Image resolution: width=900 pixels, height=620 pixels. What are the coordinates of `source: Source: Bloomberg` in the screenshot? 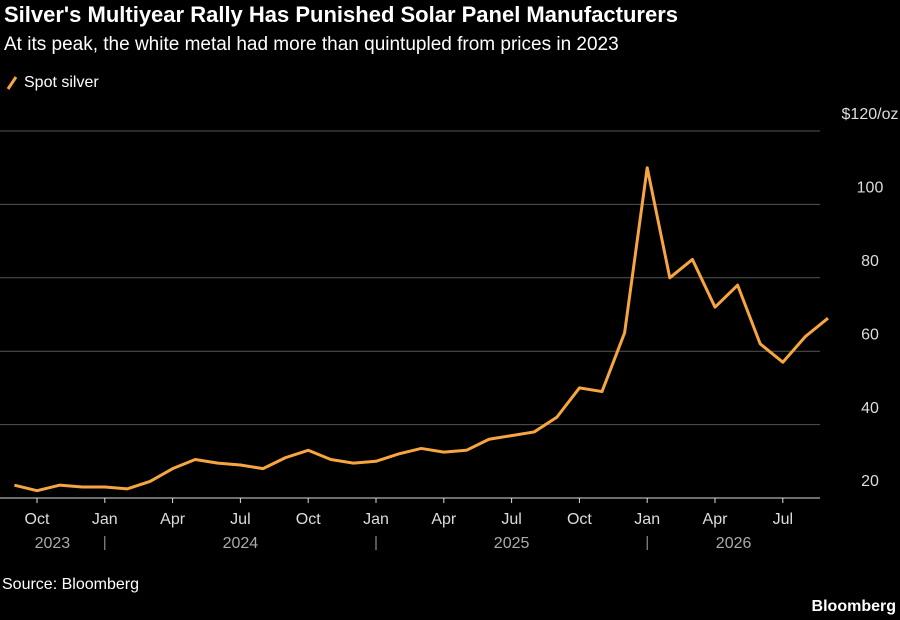 It's located at (70, 584).